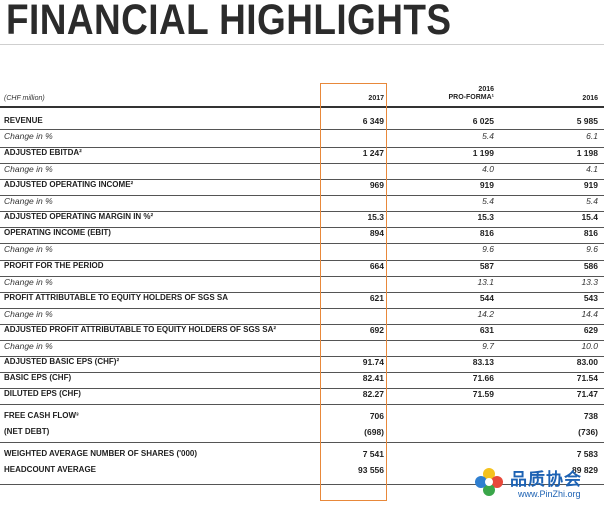 This screenshot has width=608, height=507. I want to click on flower-logo-icon, so click(489, 482).